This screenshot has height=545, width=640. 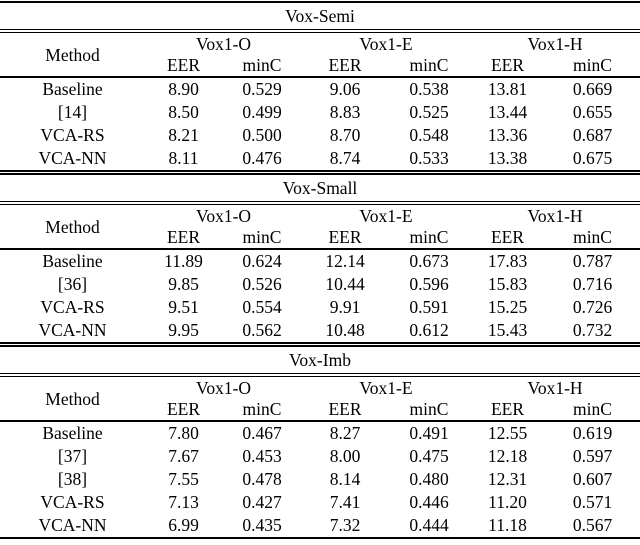 What do you see at coordinates (592, 433) in the screenshot?
I see `value-cell: 0.619` at bounding box center [592, 433].